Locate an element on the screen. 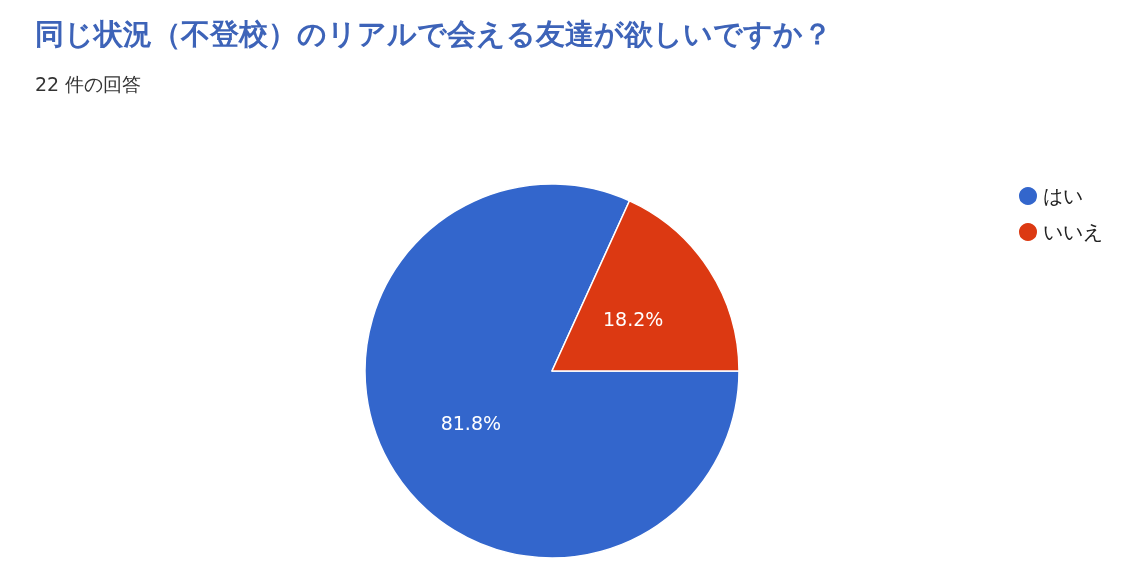 The width and height of the screenshot is (1130, 588). data-label: 18.2% is located at coordinates (633, 318).